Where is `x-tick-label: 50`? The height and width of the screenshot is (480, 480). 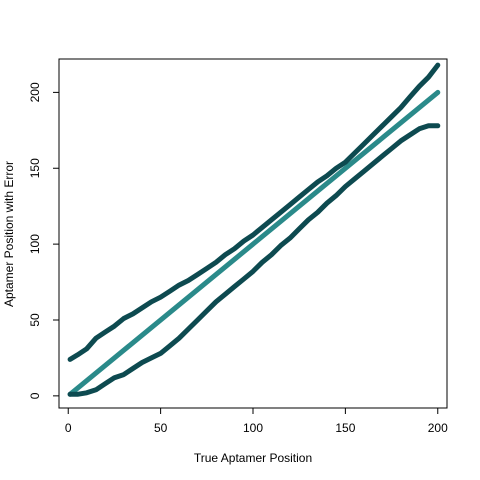 x-tick-label: 50 is located at coordinates (161, 428).